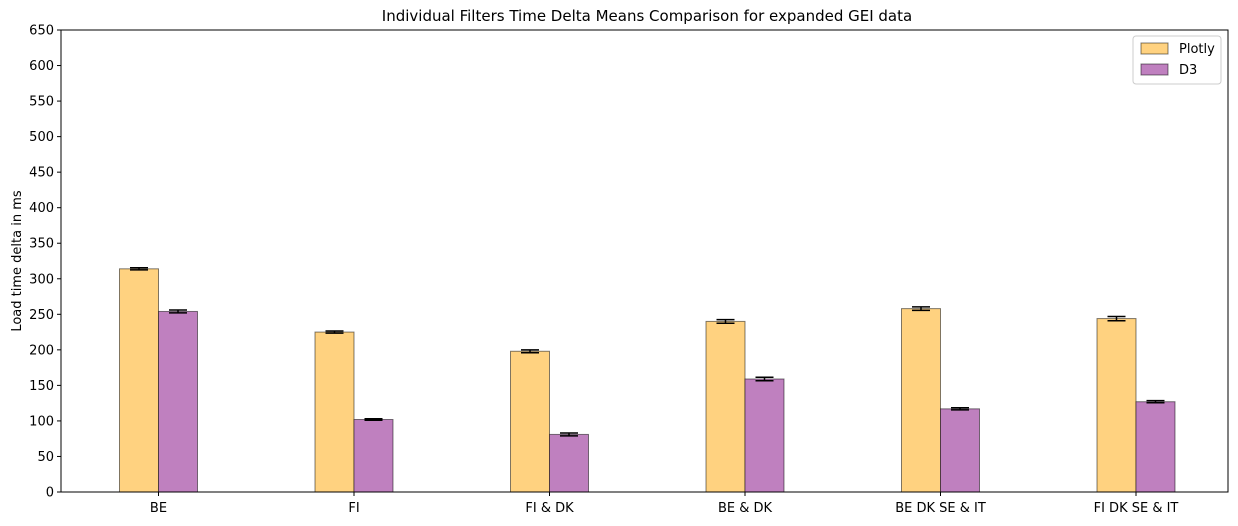 This screenshot has height=526, width=1238. What do you see at coordinates (41, 137) in the screenshot?
I see `y-tick-label: 500` at bounding box center [41, 137].